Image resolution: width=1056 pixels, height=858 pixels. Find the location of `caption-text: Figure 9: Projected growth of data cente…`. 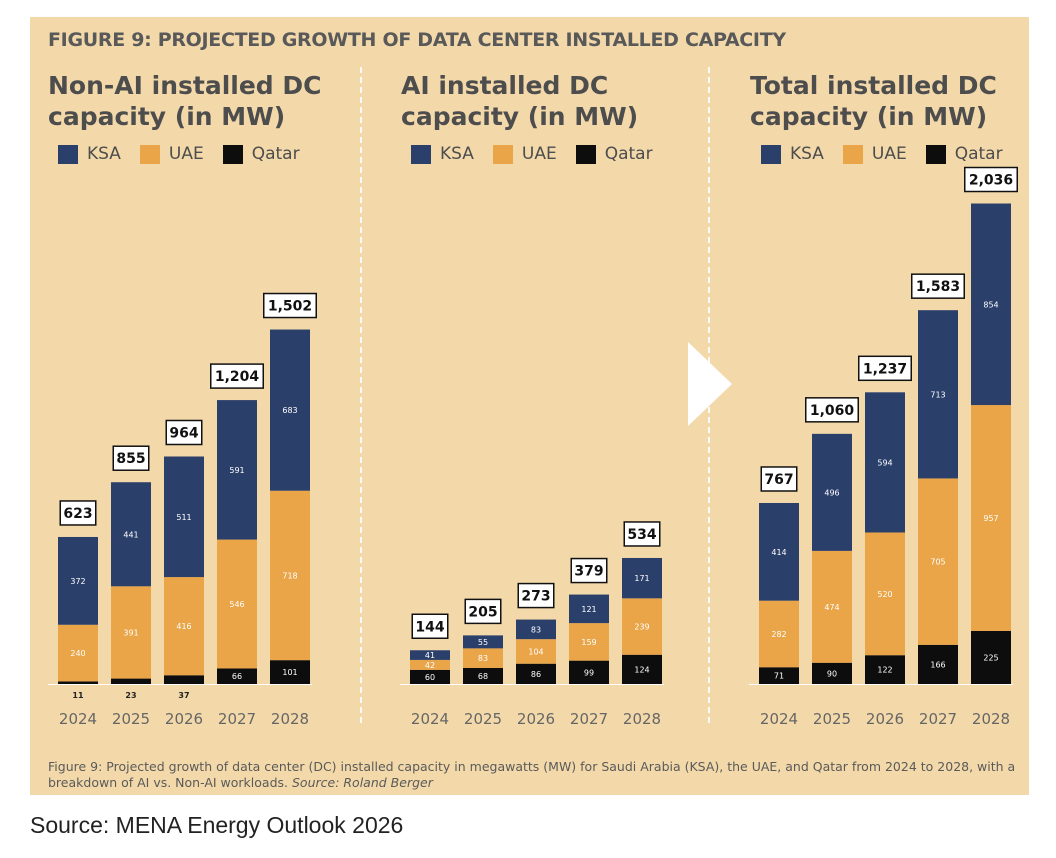

caption-text: Figure 9: Projected growth of data cente… is located at coordinates (532, 774).